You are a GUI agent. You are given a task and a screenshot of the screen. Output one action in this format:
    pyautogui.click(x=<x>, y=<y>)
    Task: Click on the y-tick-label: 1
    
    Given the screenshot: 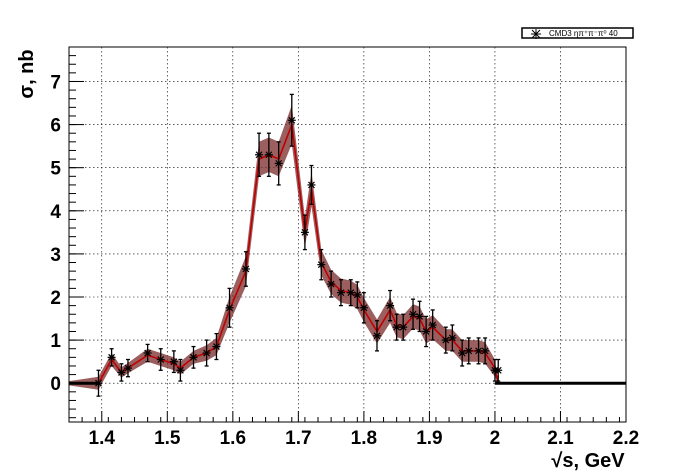 What is the action you would take?
    pyautogui.click(x=55, y=341)
    